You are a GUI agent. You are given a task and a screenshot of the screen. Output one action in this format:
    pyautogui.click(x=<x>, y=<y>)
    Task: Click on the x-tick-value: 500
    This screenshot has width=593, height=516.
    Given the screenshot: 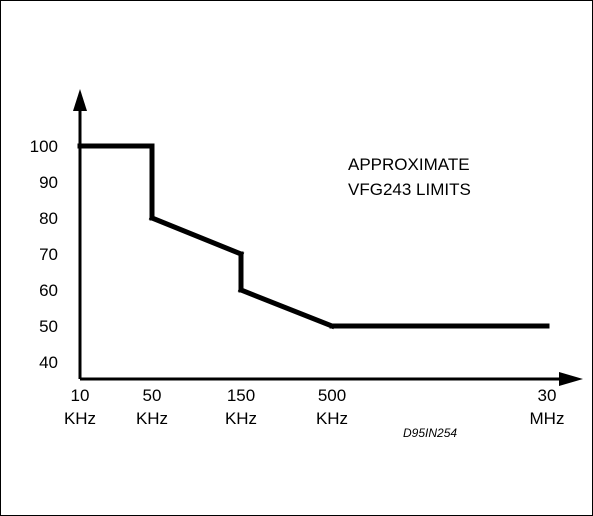 What is the action you would take?
    pyautogui.click(x=332, y=395)
    